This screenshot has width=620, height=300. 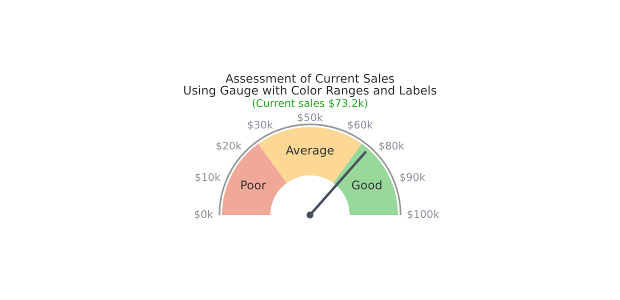 I want to click on text: $80k, so click(x=391, y=146).